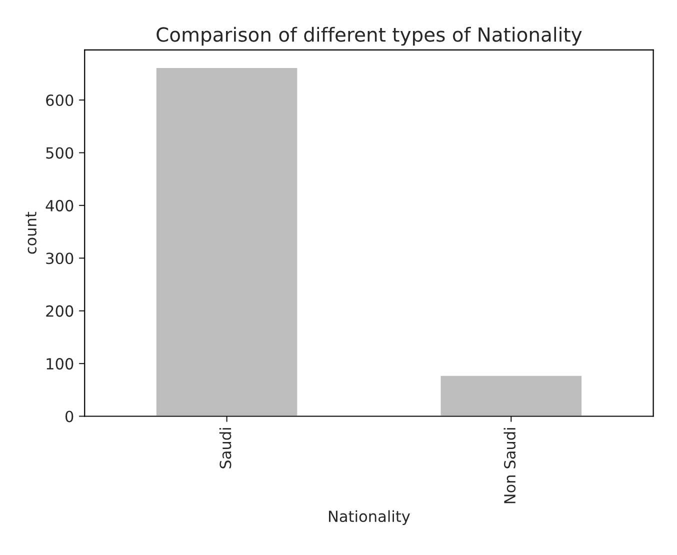  I want to click on y-tick-label: 400, so click(60, 206).